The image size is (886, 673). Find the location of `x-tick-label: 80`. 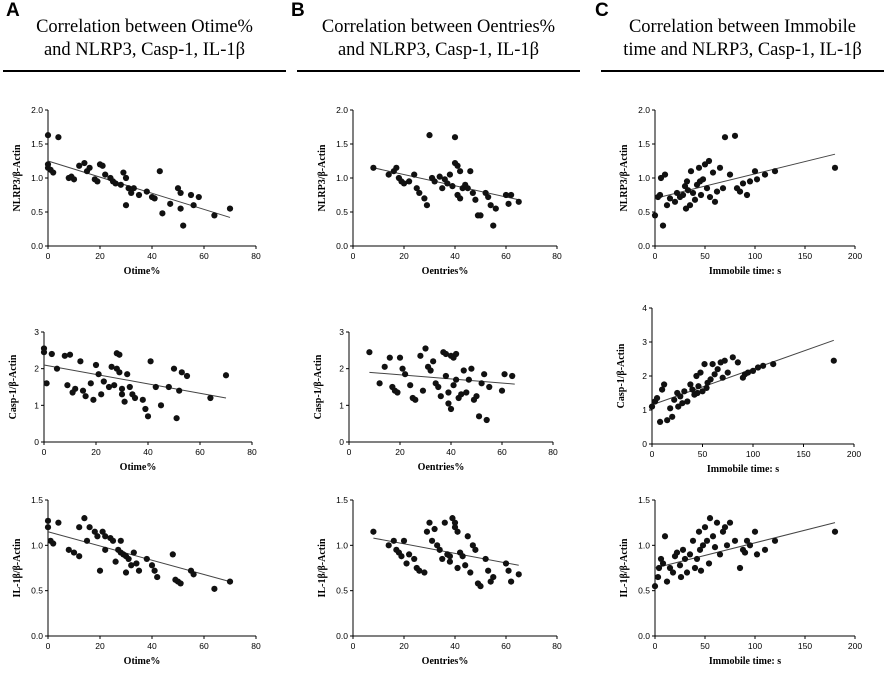

x-tick-label: 80 is located at coordinates (557, 256).